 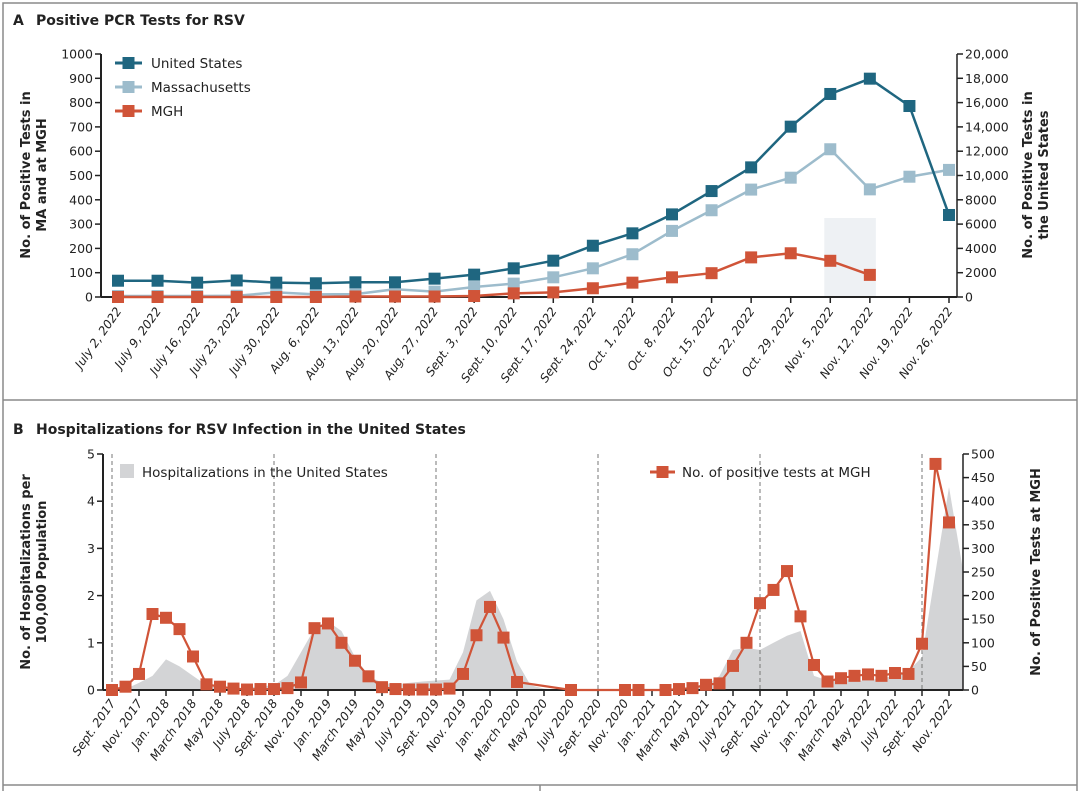 What do you see at coordinates (81, 78) in the screenshot?
I see `y-tick-label: 900` at bounding box center [81, 78].